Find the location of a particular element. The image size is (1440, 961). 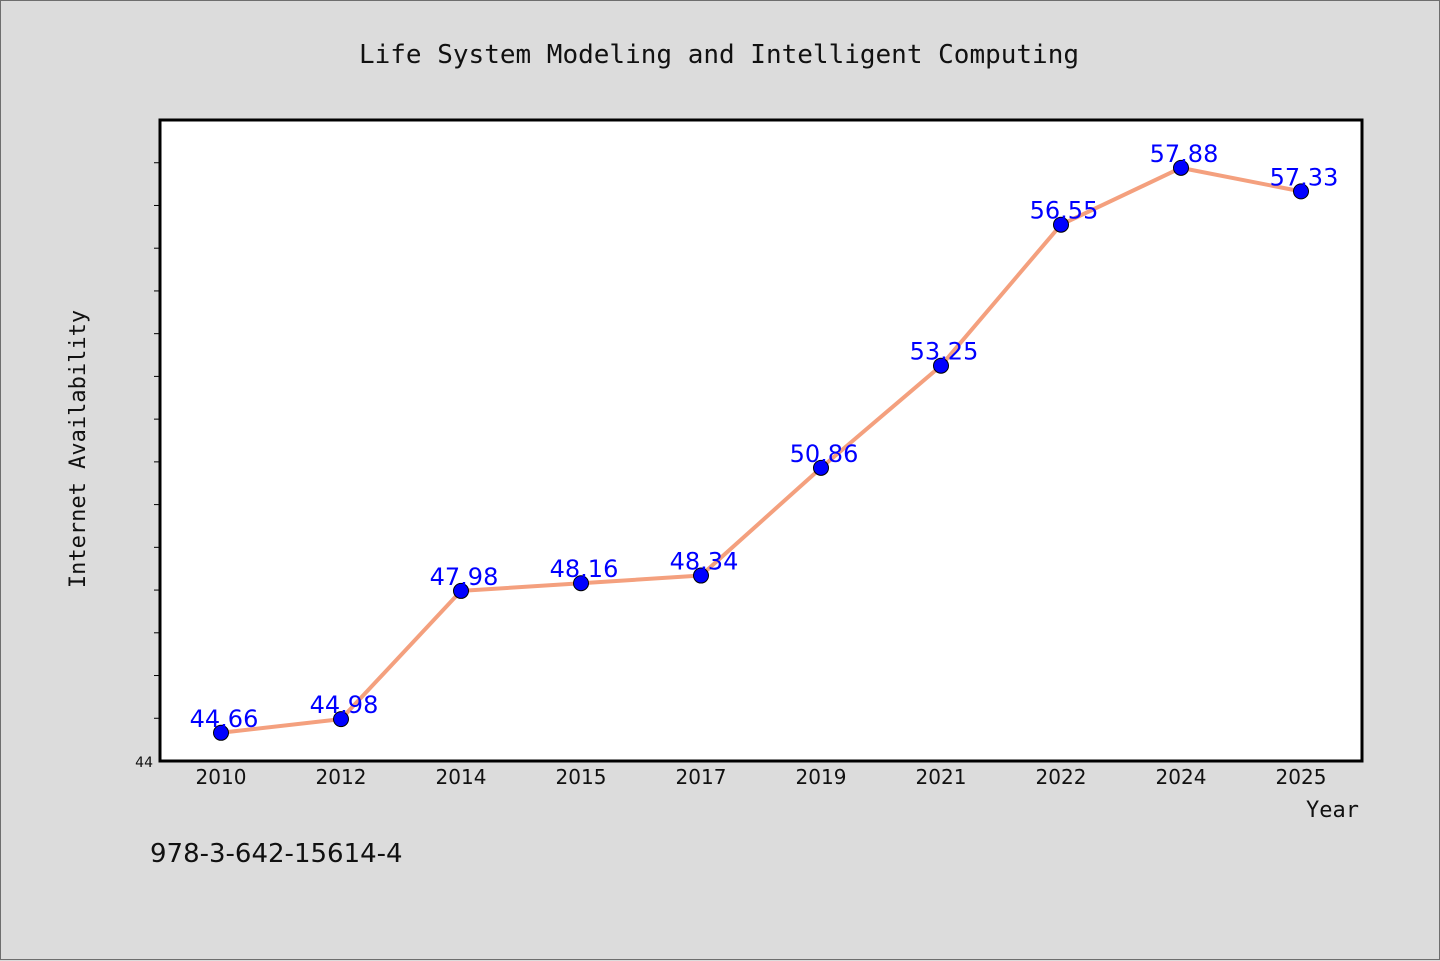

data-label: 44.66 is located at coordinates (224, 719).